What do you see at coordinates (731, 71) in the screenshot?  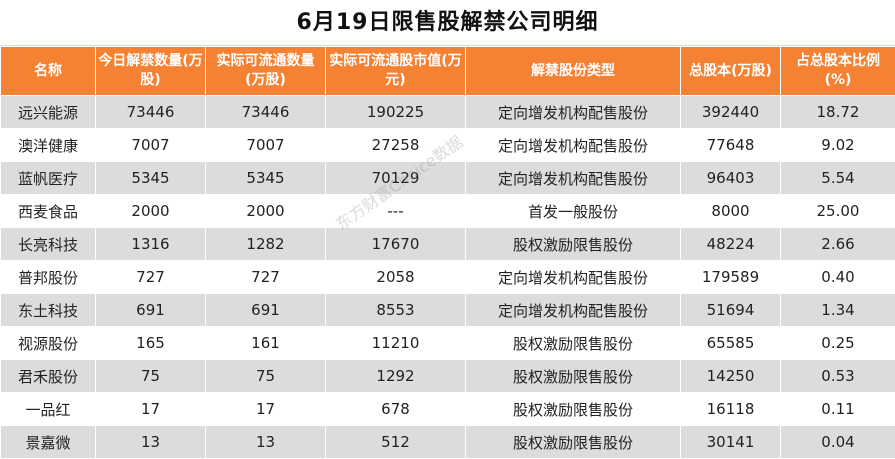 I see `column-header: 总股本(万股)` at bounding box center [731, 71].